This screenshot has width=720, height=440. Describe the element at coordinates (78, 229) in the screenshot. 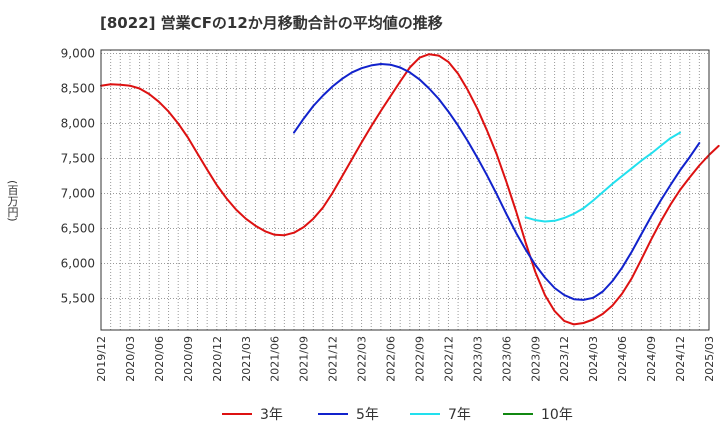

I see `y-tick-label: 6,500` at that location.